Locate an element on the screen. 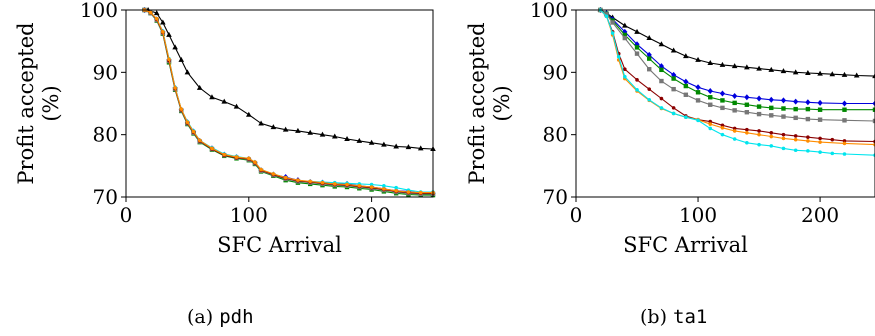 This screenshot has height=336, width=875. y-tick-label: 90 is located at coordinates (105, 72).